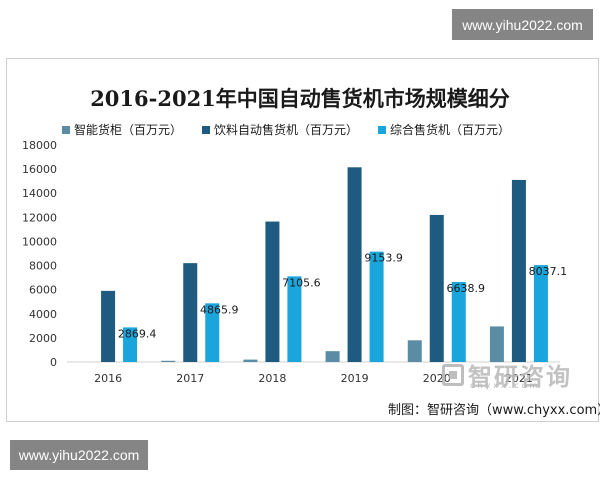  I want to click on chyxx-logo-icon, so click(453, 374).